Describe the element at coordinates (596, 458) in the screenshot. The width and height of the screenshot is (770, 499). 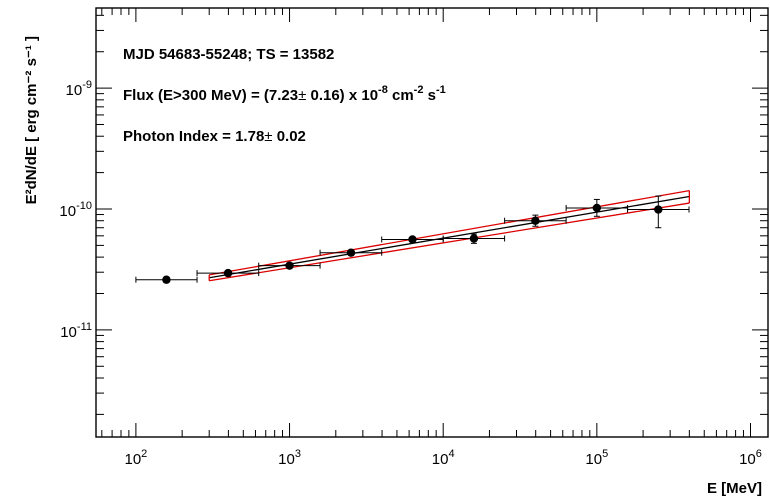
I see `x-tick-label: 10⁵` at that location.